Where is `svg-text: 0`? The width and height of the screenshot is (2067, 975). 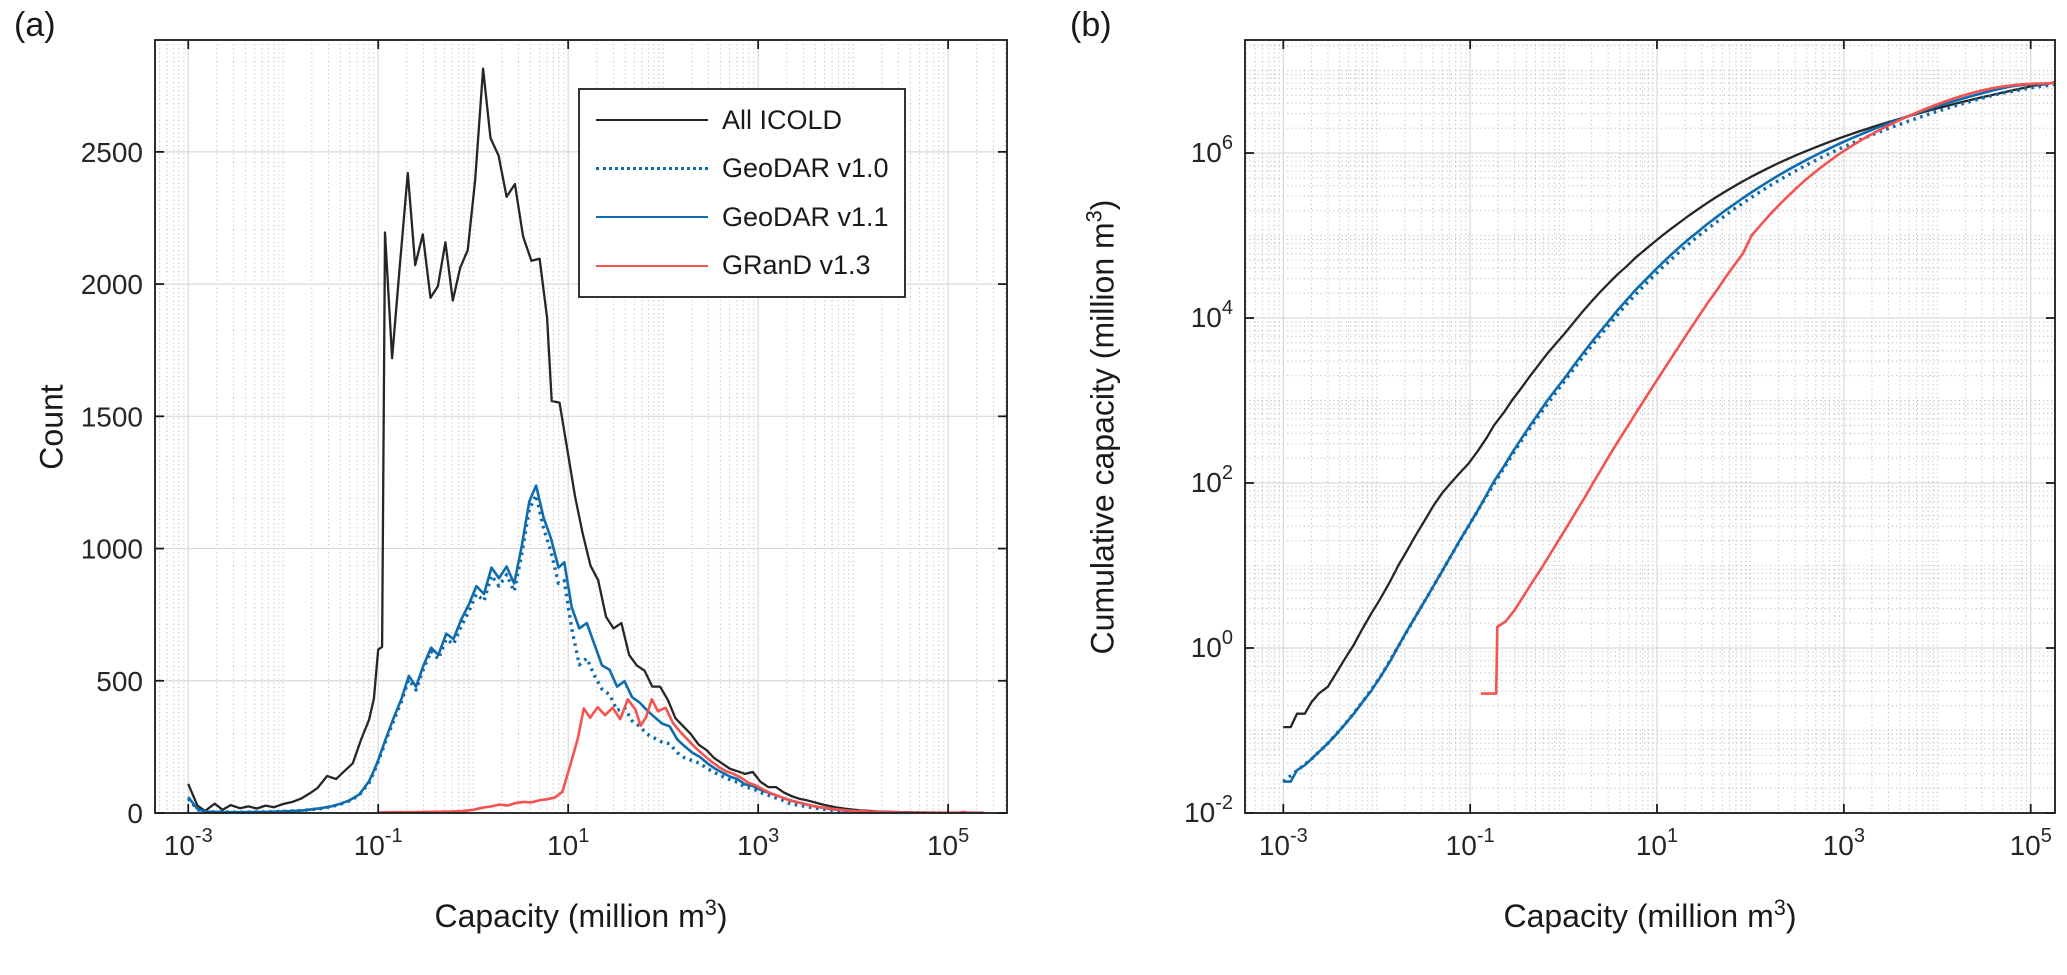 svg-text: 0 is located at coordinates (135, 813).